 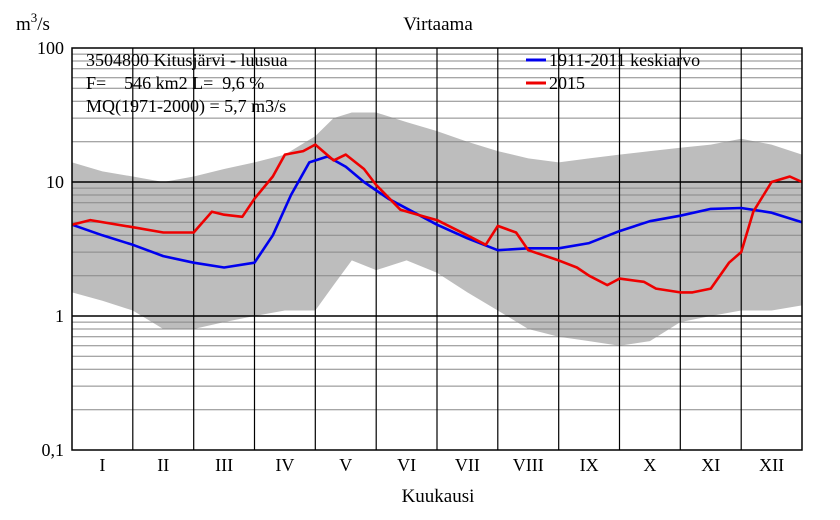 What do you see at coordinates (438, 24) in the screenshot?
I see `chart-title: Virtaama` at bounding box center [438, 24].